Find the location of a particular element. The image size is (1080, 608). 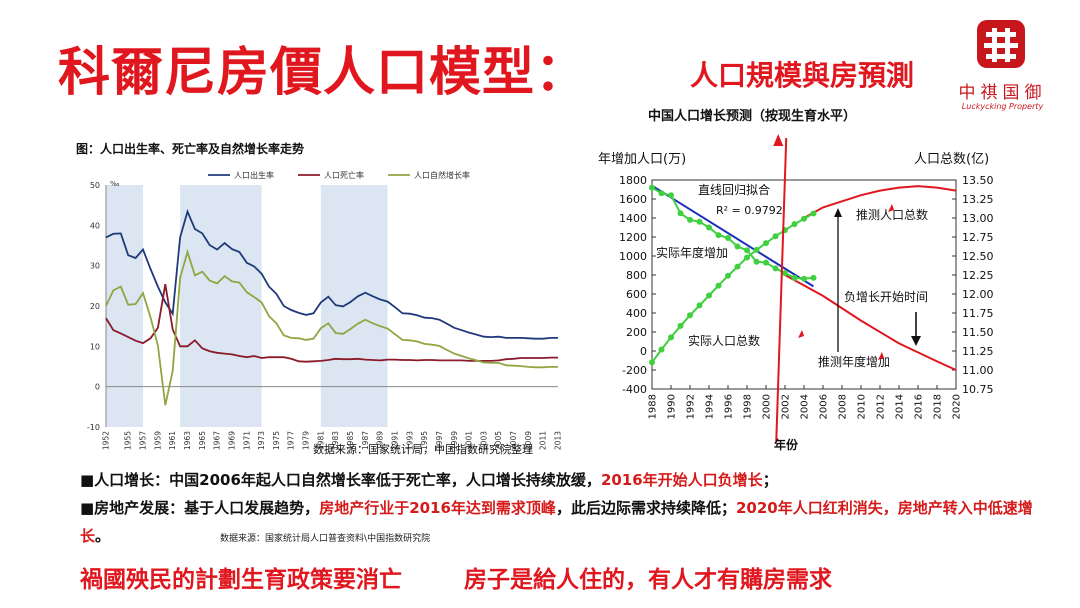

chart-annotation: 实际年度增加 is located at coordinates (692, 252).